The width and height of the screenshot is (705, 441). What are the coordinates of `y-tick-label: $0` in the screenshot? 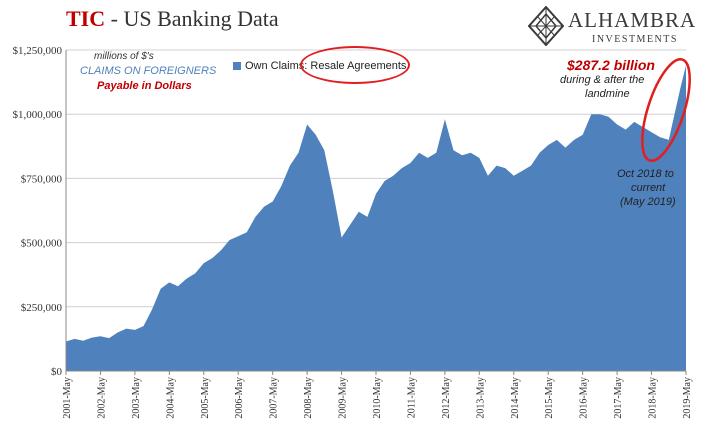 It's located at (57, 372).